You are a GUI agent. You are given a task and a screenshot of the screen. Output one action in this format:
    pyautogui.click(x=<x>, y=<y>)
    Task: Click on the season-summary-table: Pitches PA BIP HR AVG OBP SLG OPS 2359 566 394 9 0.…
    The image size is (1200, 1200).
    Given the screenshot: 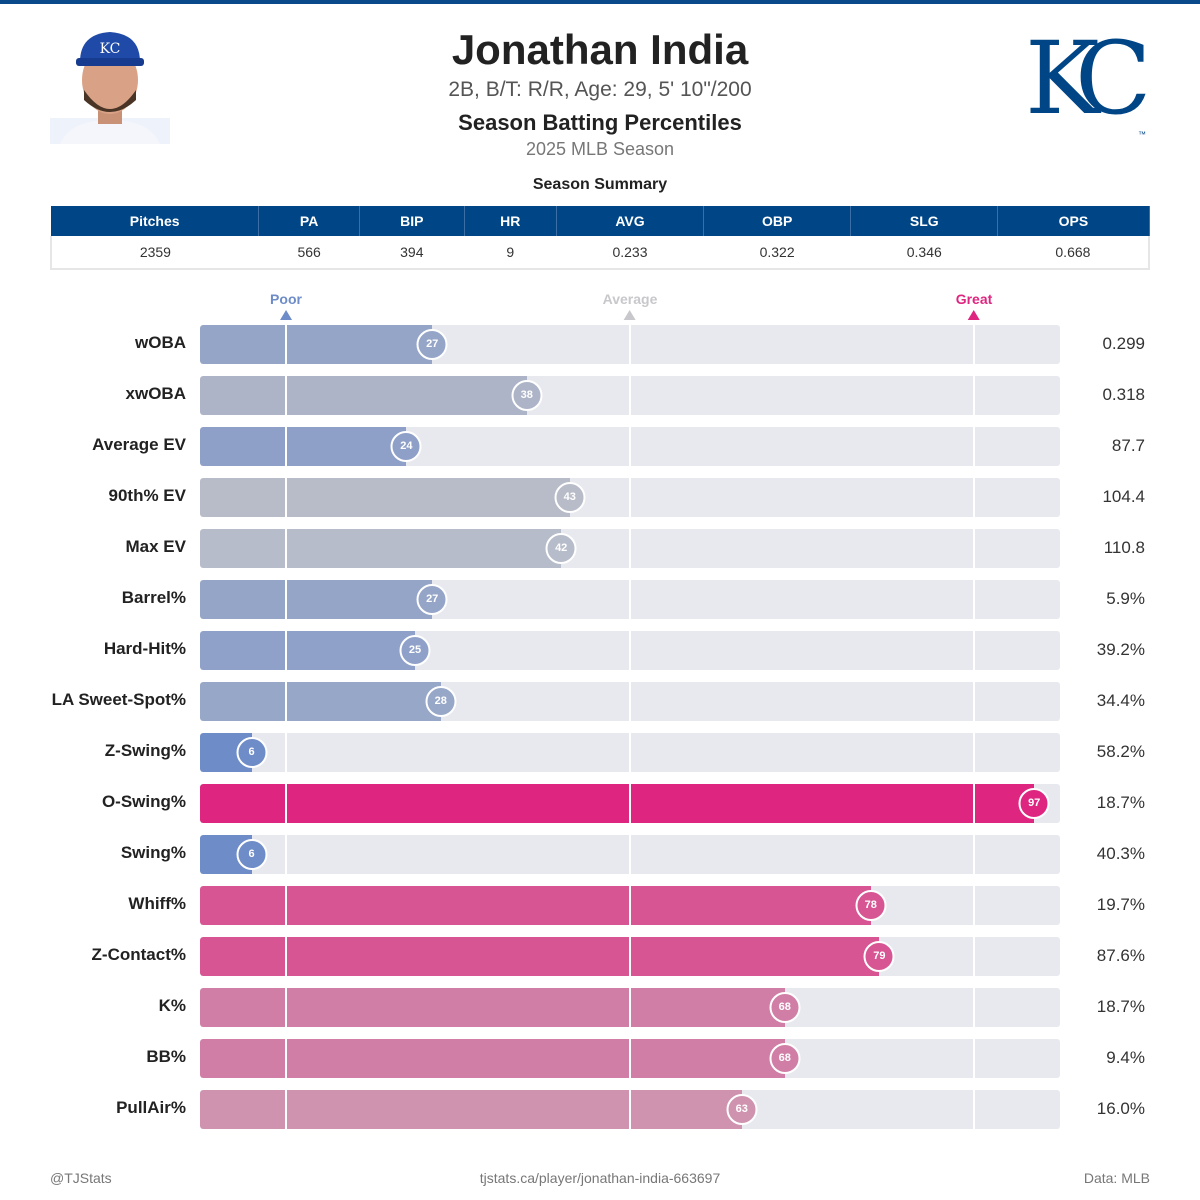 What is the action you would take?
    pyautogui.click(x=600, y=238)
    